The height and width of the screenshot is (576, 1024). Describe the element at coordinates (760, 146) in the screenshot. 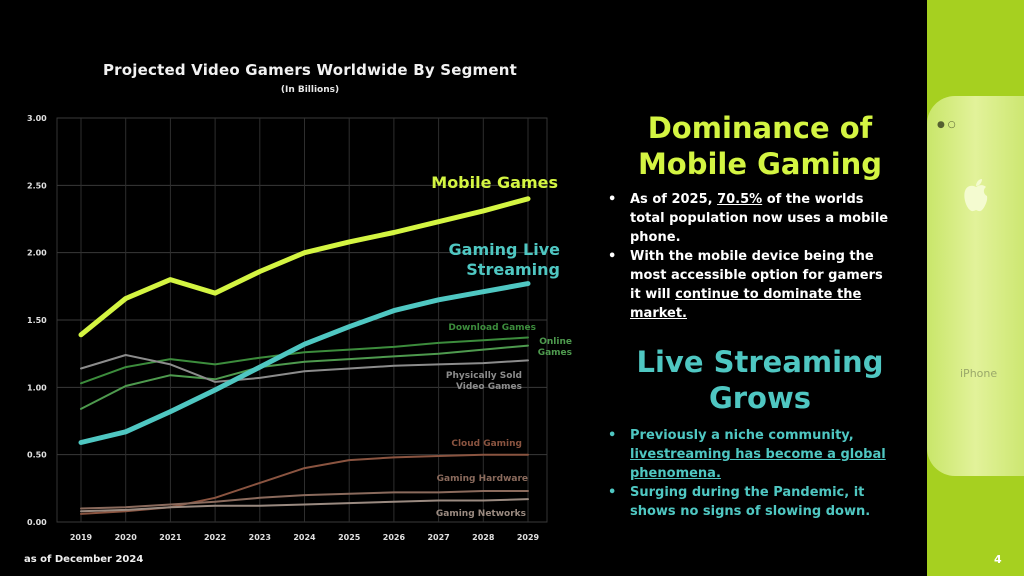

I see `mobile-gaming-heading: Dominance of Mobile Gaming` at that location.